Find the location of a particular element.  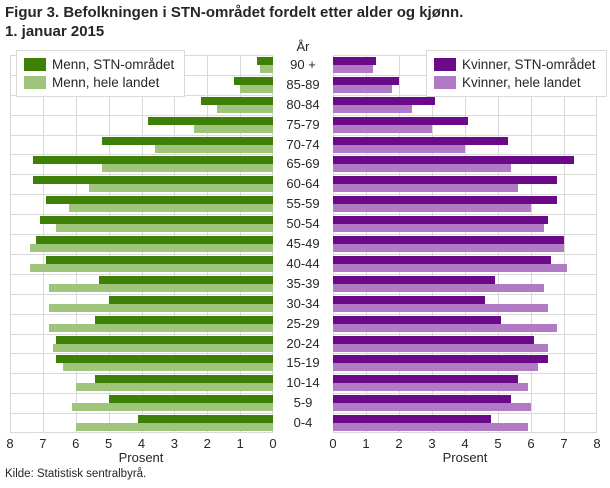

age-label-85-89: 85-89 is located at coordinates (303, 84).